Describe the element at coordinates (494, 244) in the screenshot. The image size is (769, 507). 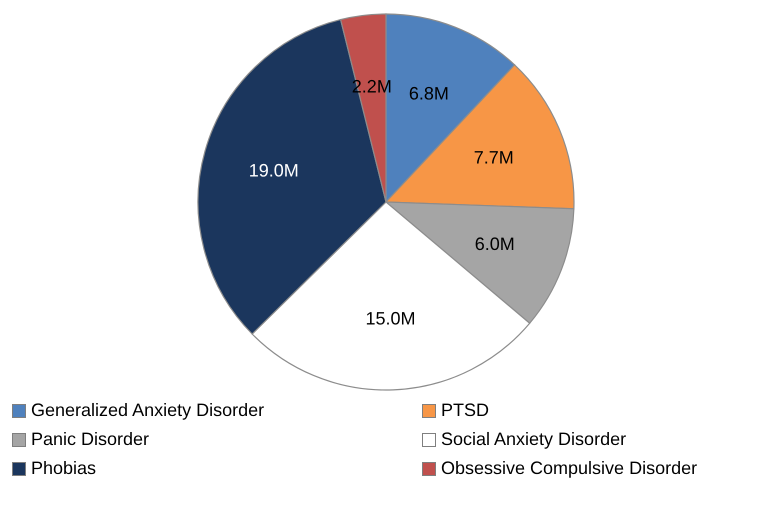
I see `data-label: 6.0M` at that location.